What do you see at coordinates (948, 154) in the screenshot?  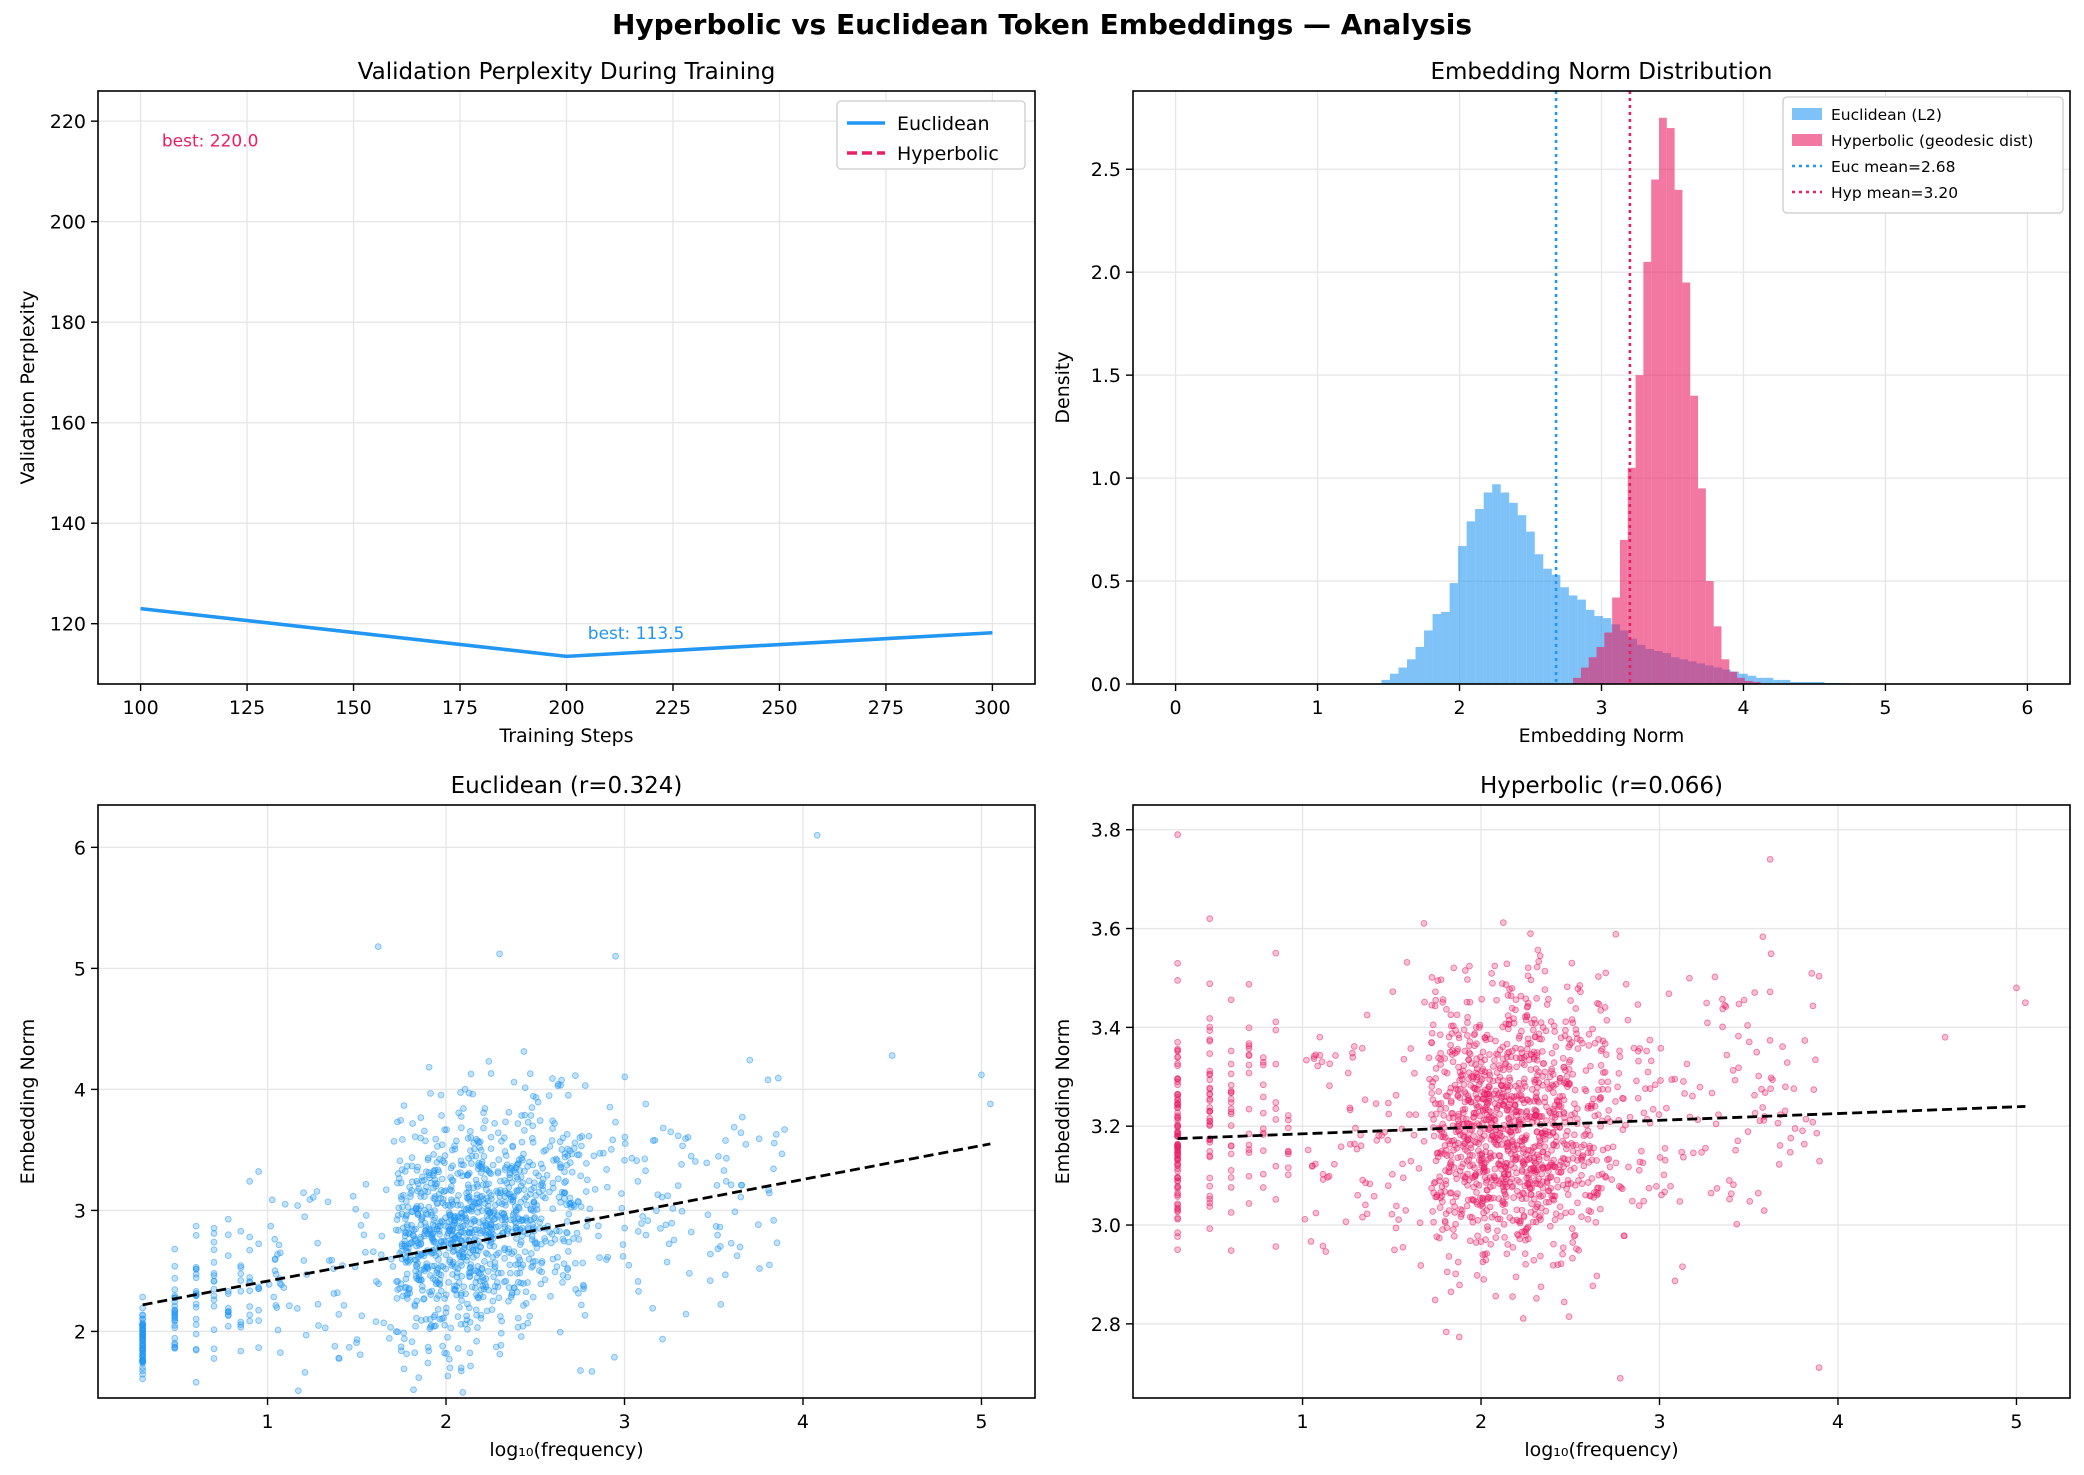 I see `legend-label: Hyperbolic` at bounding box center [948, 154].